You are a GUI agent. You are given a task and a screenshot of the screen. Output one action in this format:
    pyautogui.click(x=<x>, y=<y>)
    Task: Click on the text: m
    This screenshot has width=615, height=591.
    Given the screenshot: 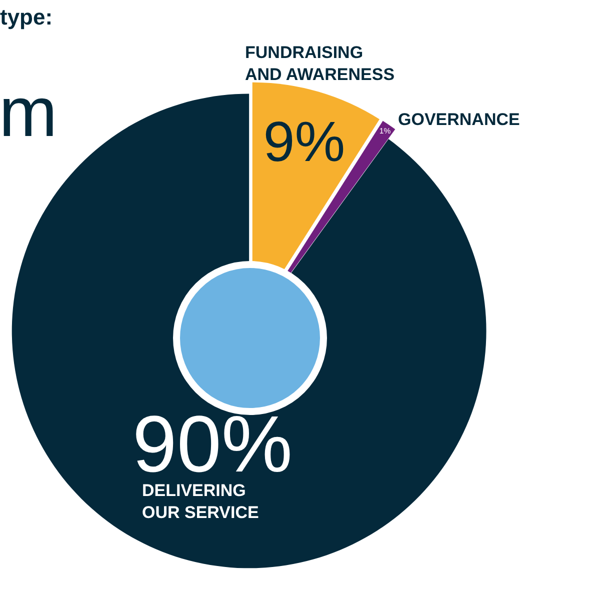 What is the action you would take?
    pyautogui.click(x=29, y=112)
    